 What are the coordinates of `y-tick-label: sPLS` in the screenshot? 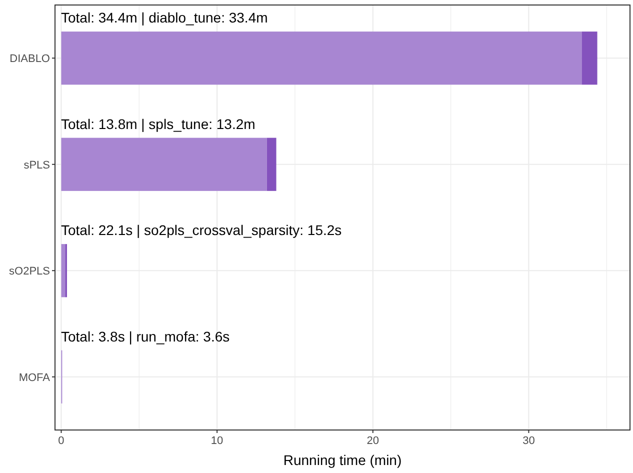 It's located at (37, 165).